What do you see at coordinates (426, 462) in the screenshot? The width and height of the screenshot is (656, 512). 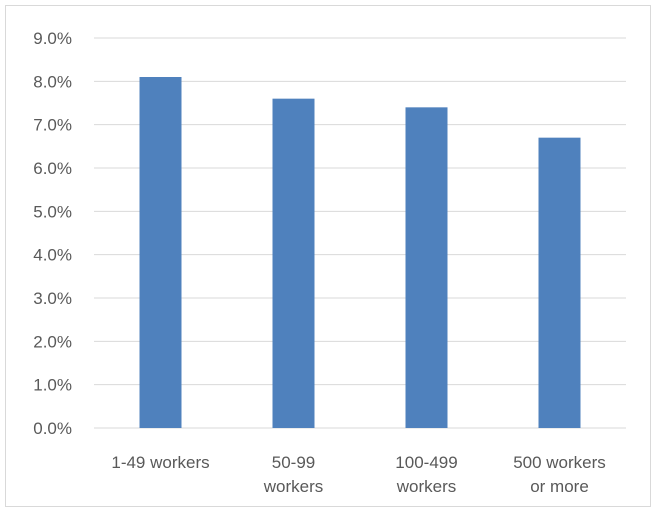 I see `x-category-label: 100-499` at bounding box center [426, 462].